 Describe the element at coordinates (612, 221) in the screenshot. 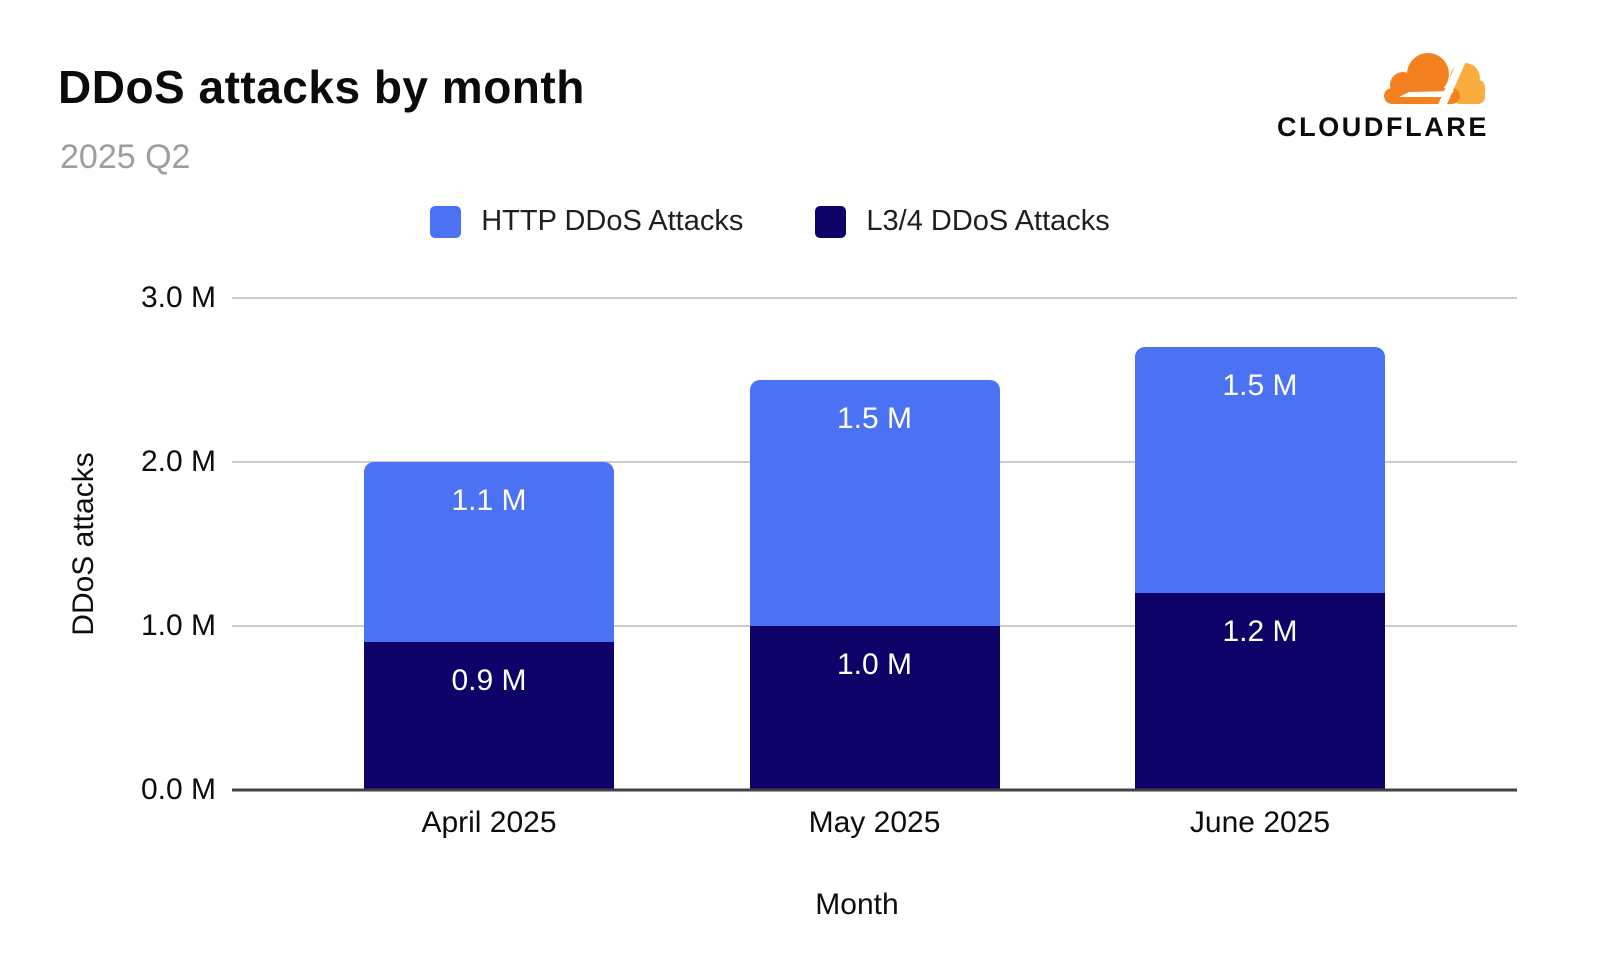

I see `legend-label: HTTP DDoS Attacks` at that location.